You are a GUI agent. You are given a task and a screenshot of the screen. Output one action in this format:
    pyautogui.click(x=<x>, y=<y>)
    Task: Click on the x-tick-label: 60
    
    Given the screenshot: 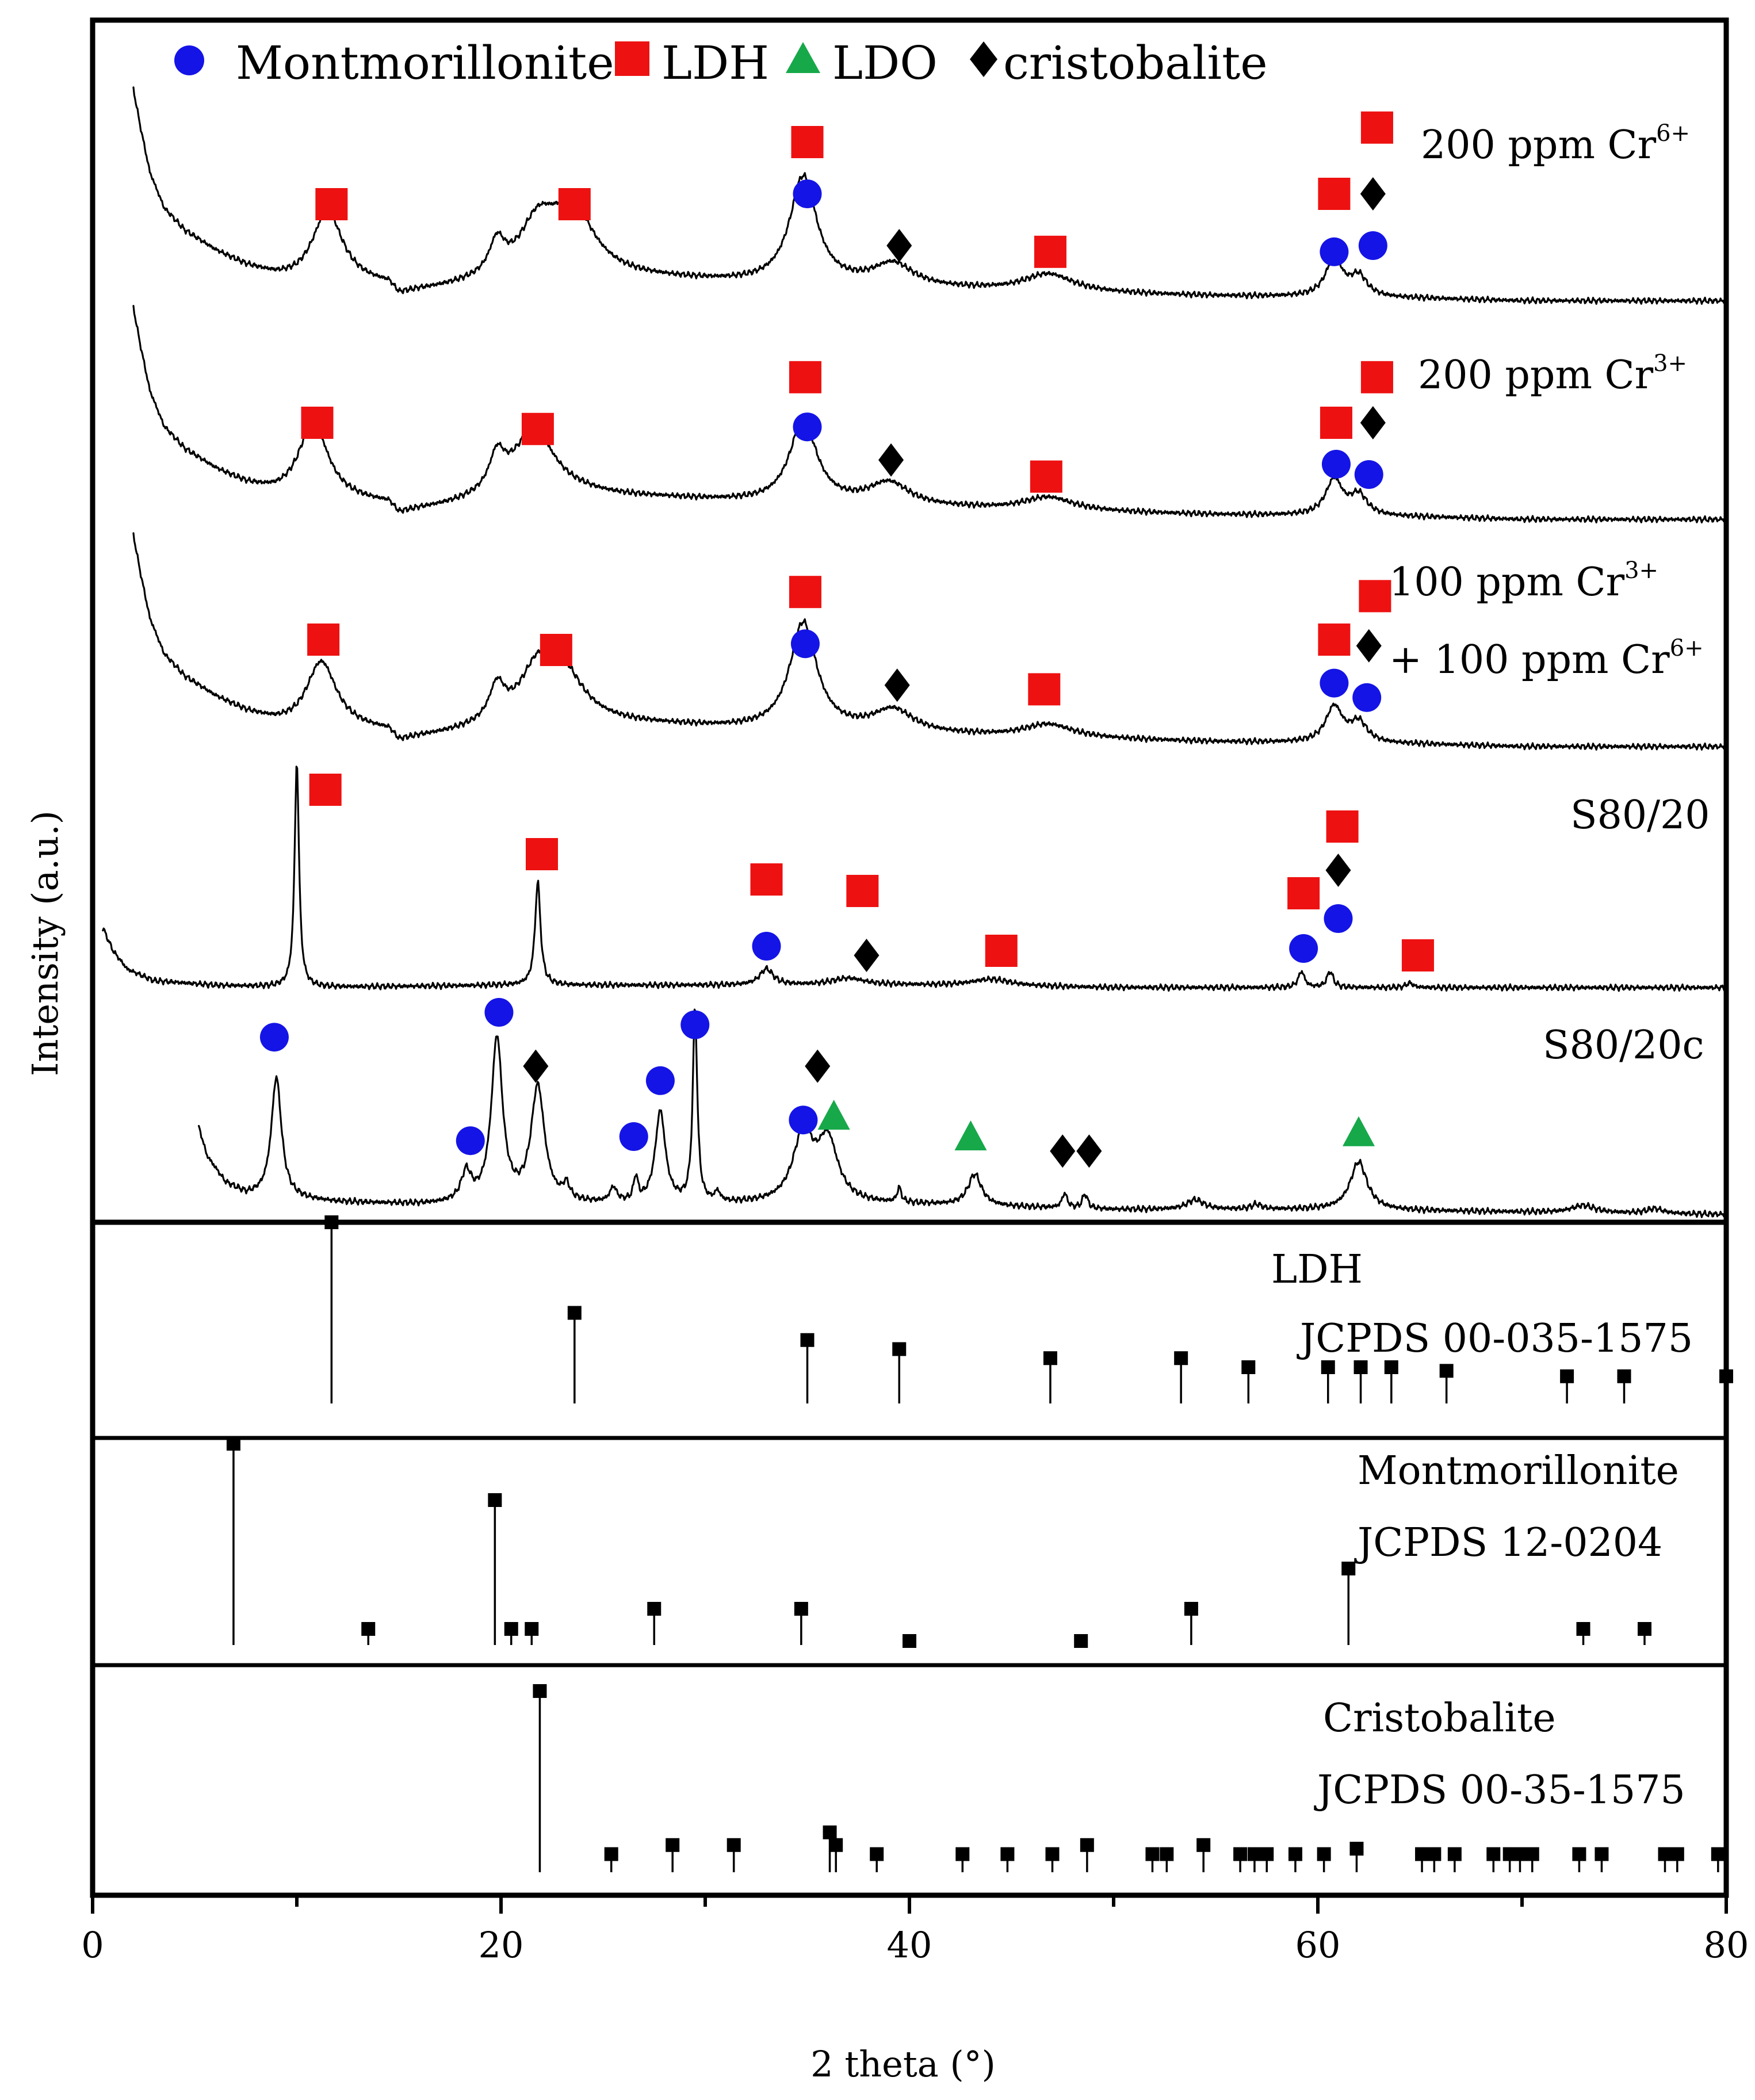 What is the action you would take?
    pyautogui.click(x=1318, y=1945)
    